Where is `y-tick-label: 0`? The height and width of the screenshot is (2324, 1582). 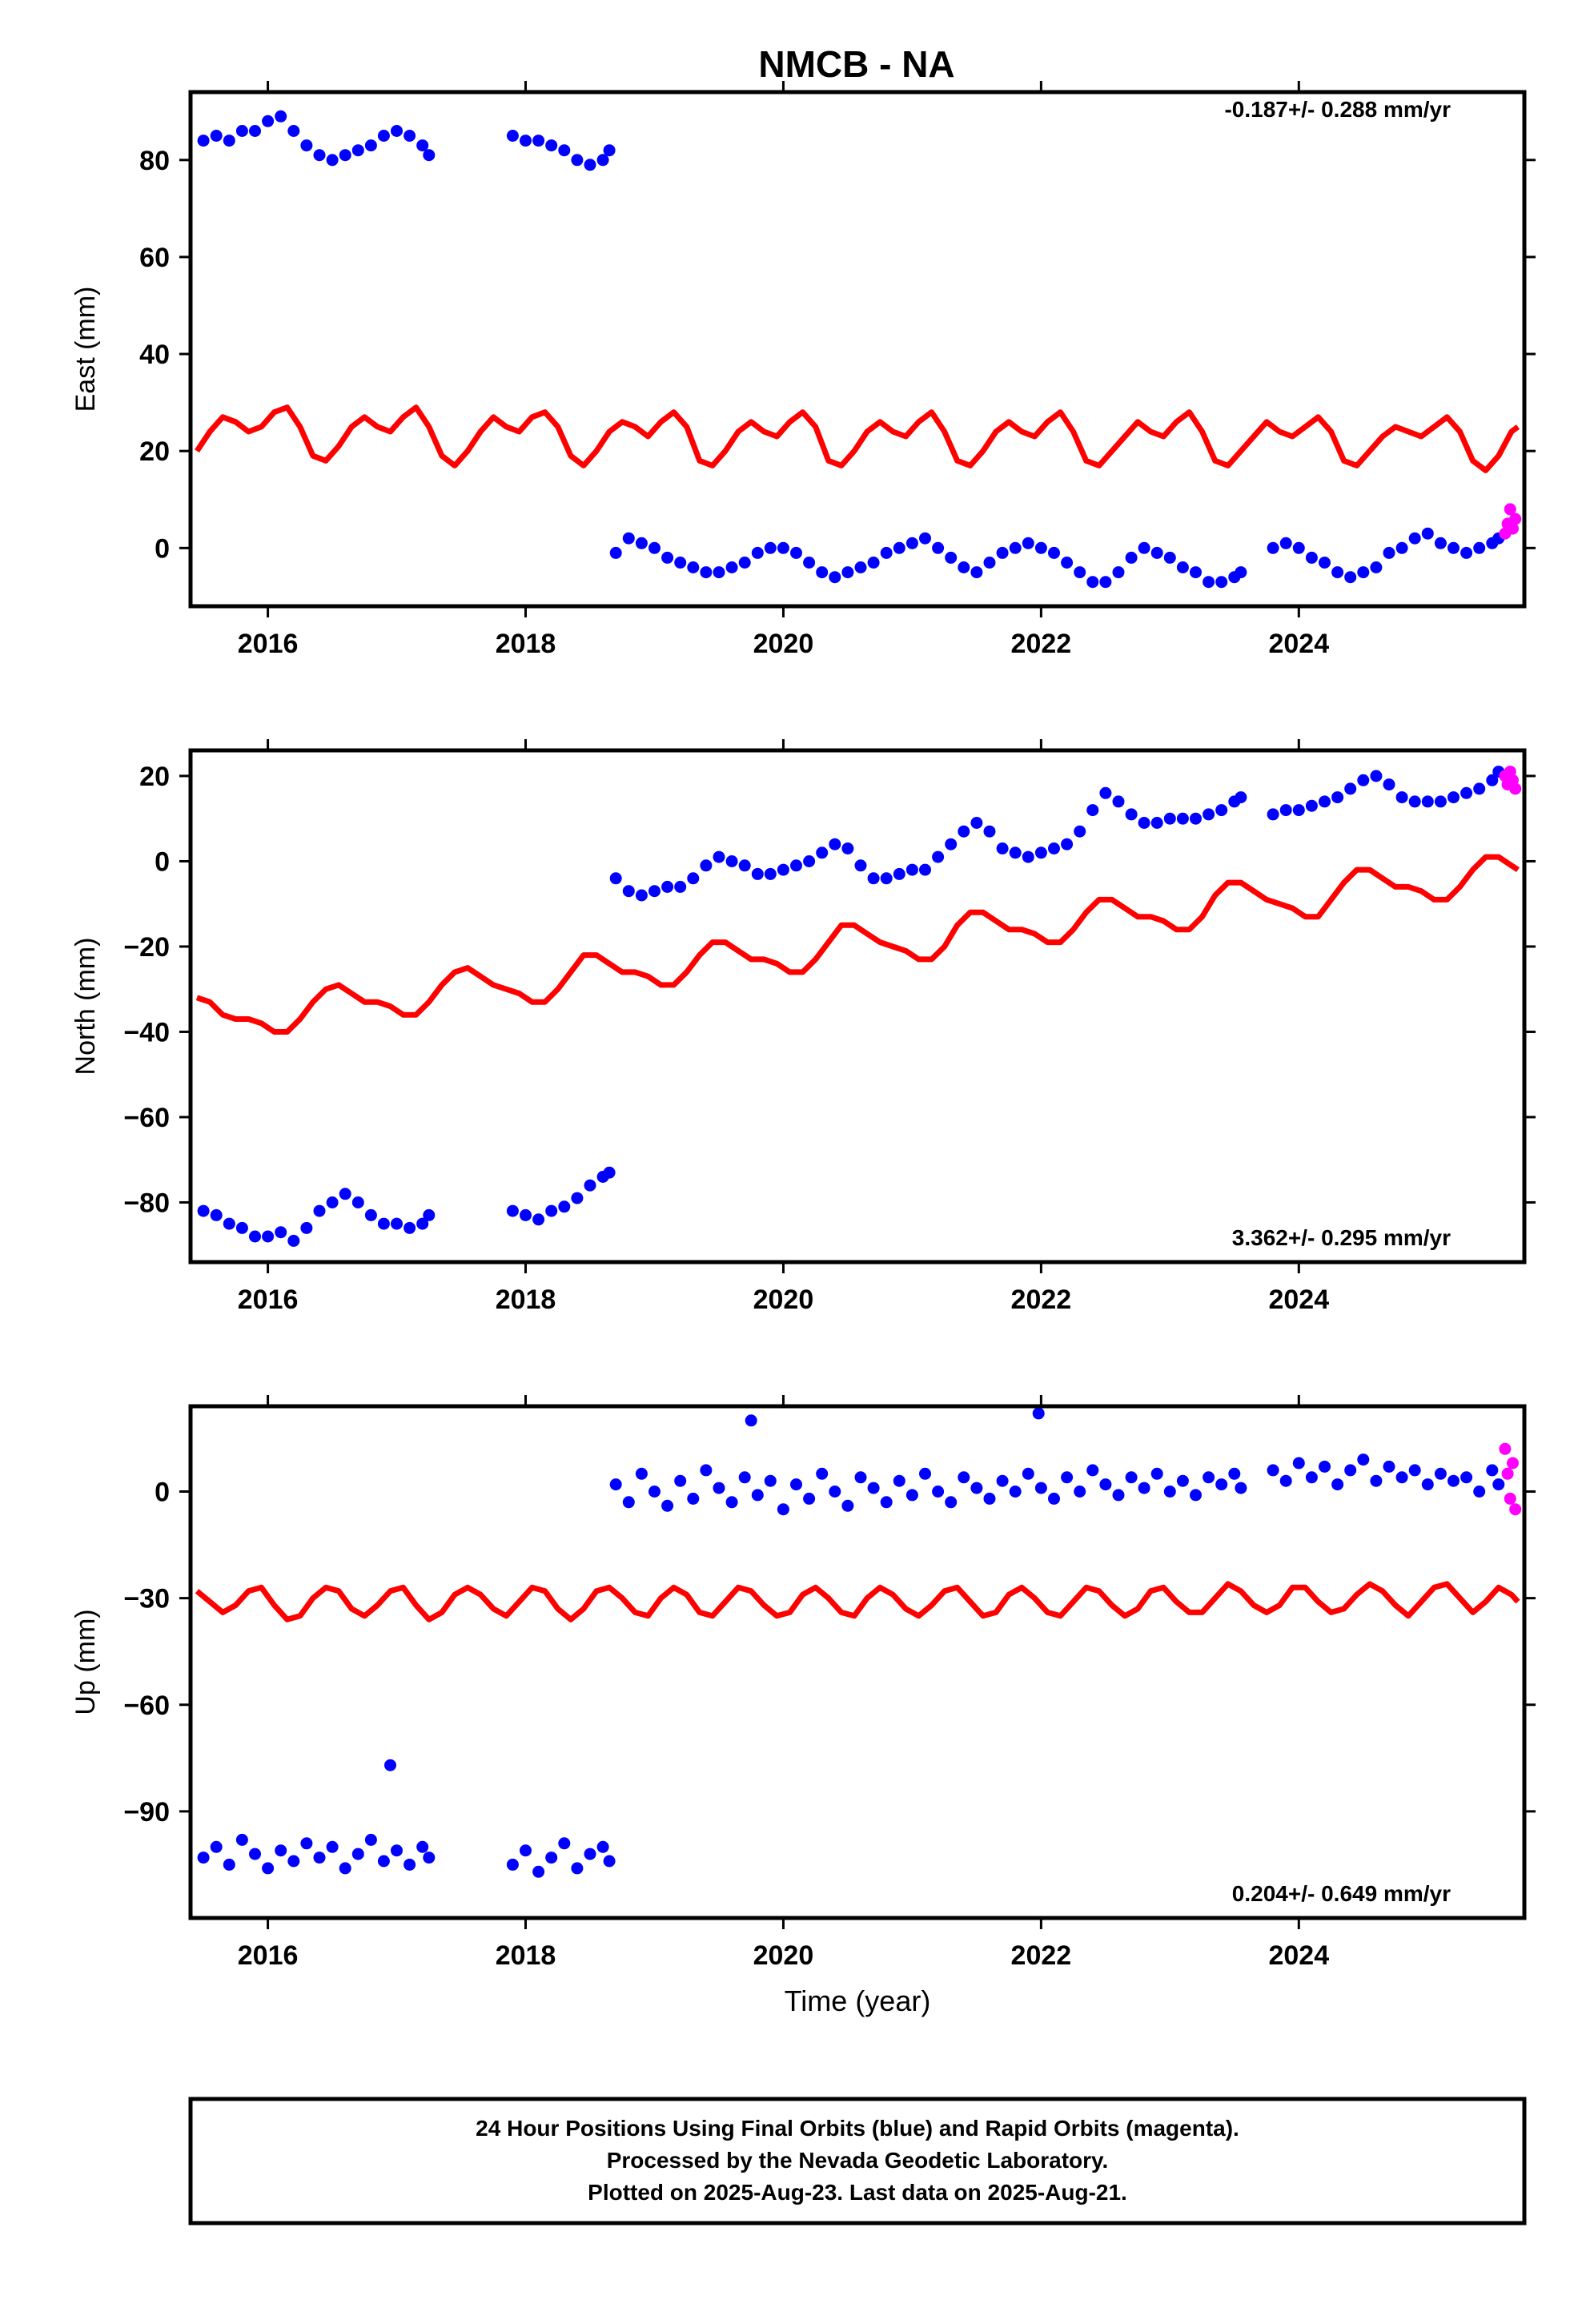 y-tick-label: 0 is located at coordinates (162, 548).